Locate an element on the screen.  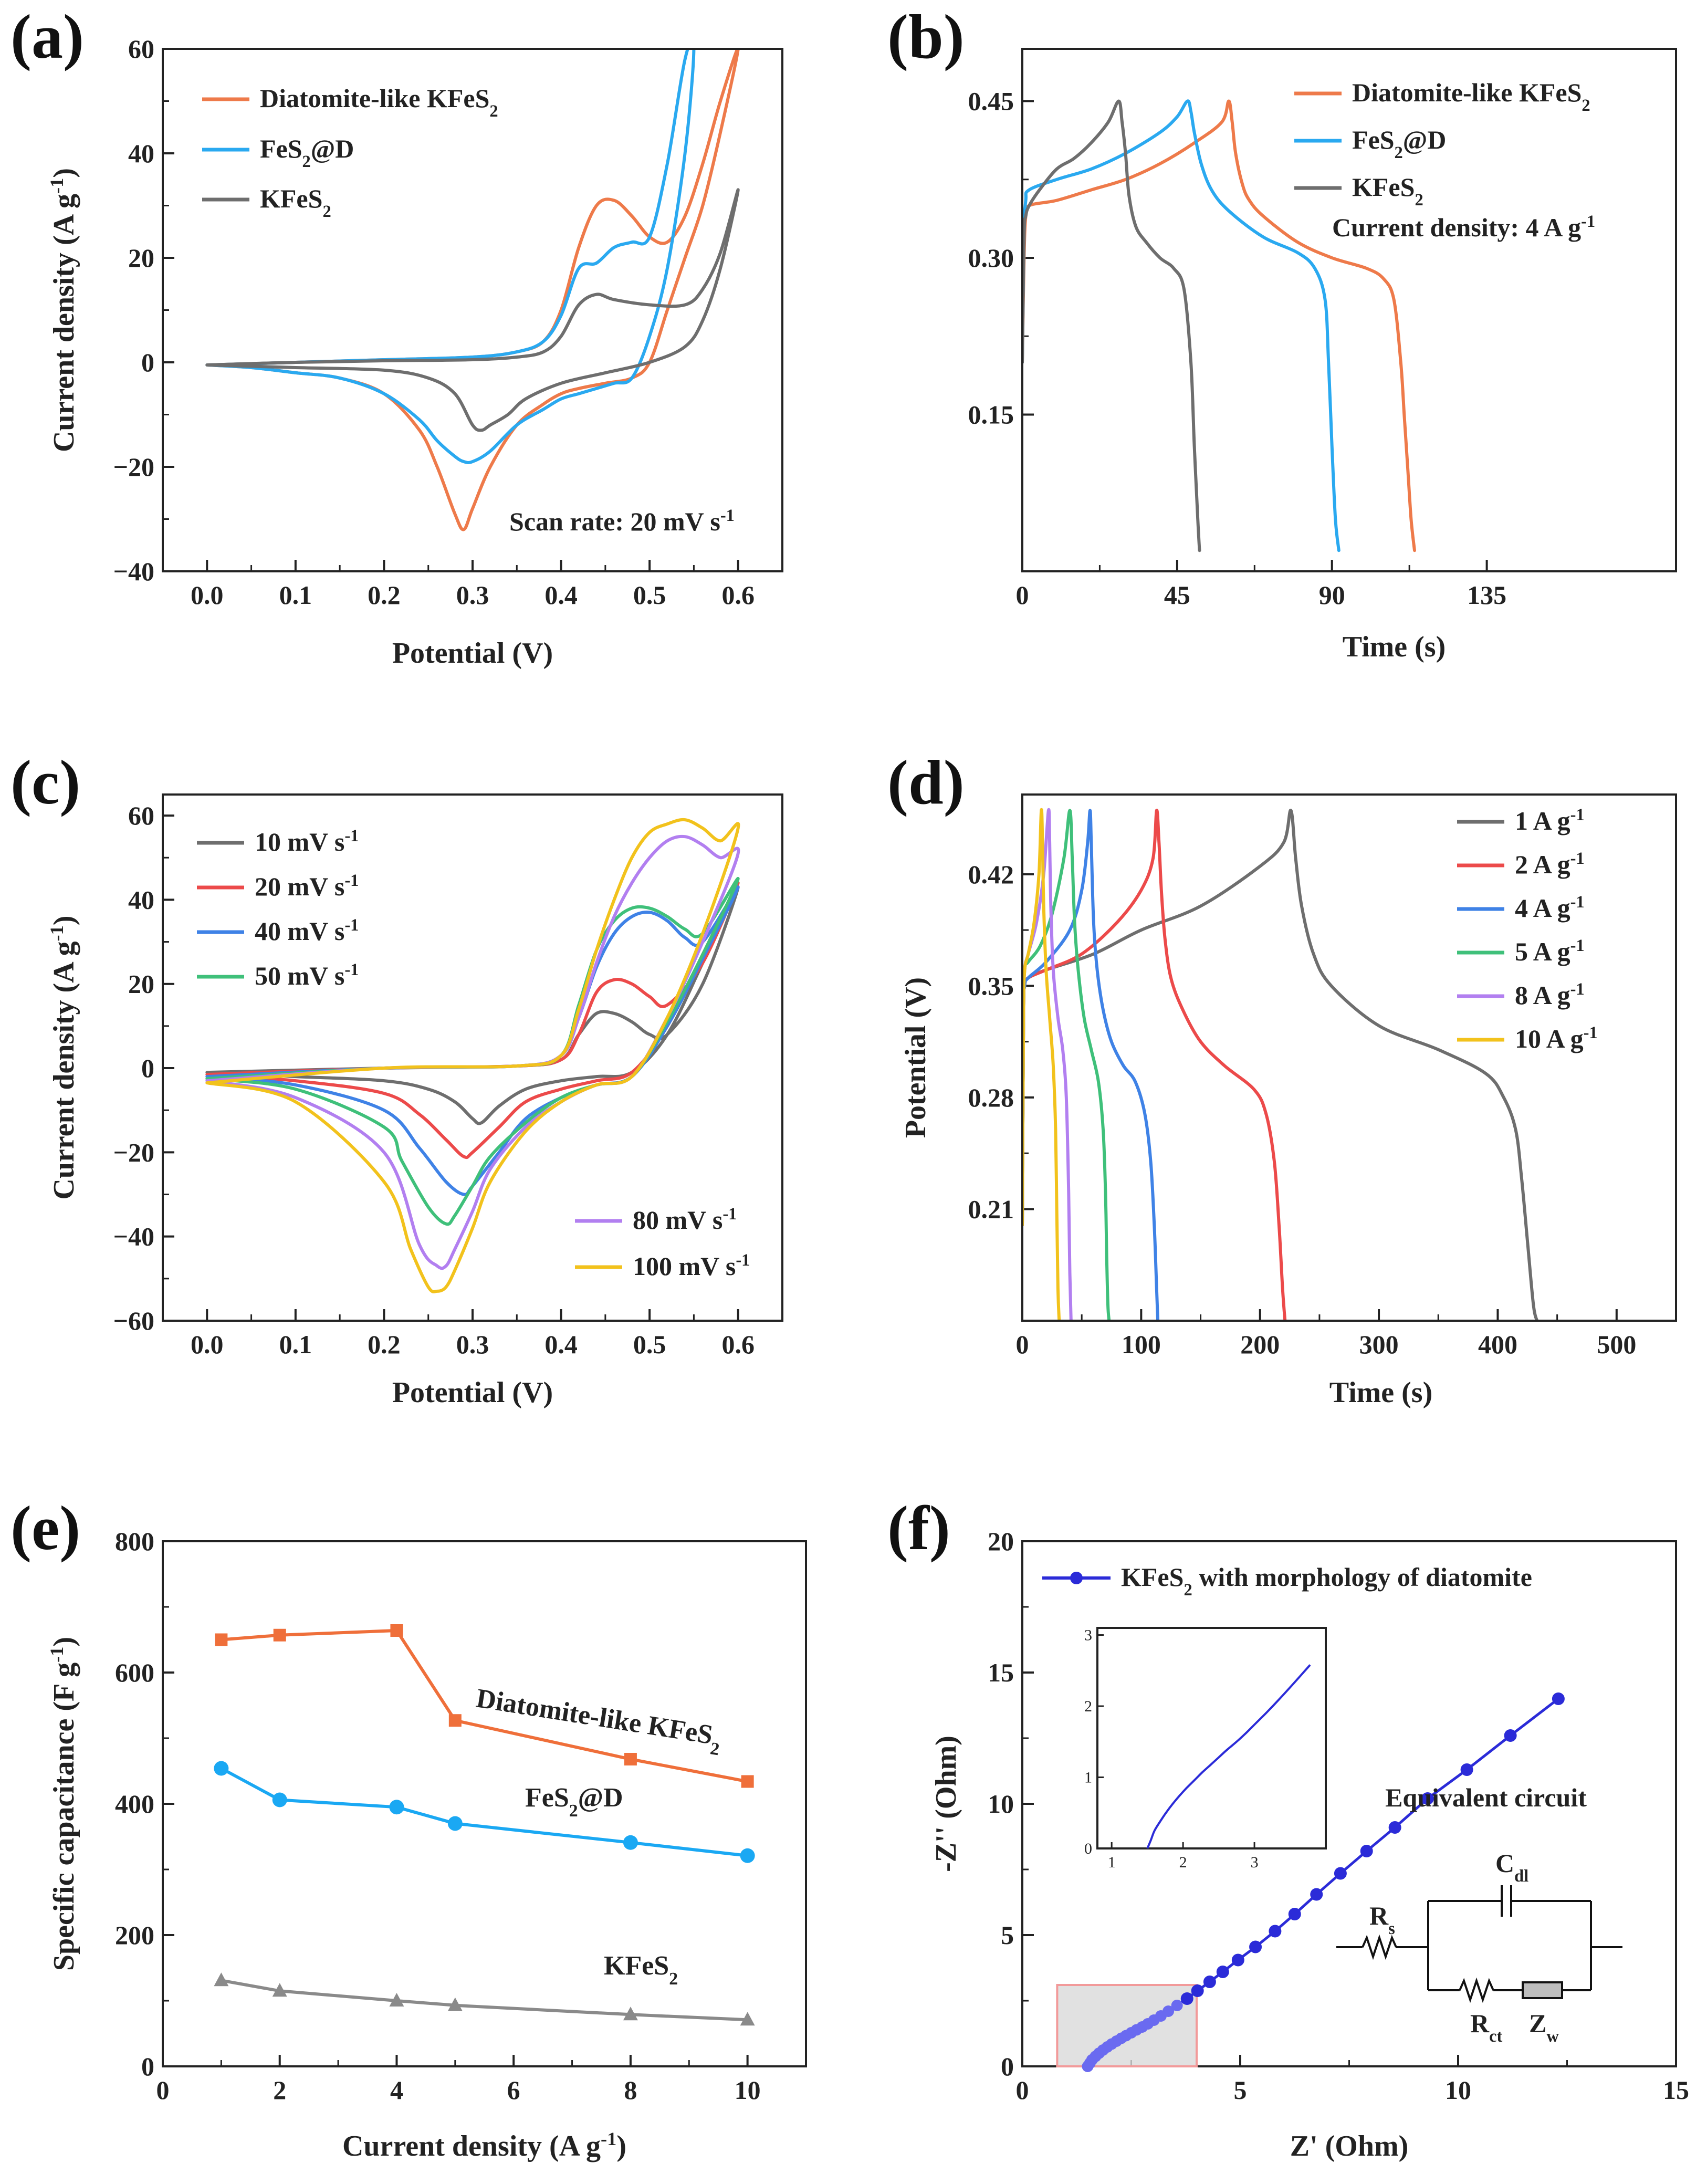
x-tick-label: 100 is located at coordinates (1141, 1344).